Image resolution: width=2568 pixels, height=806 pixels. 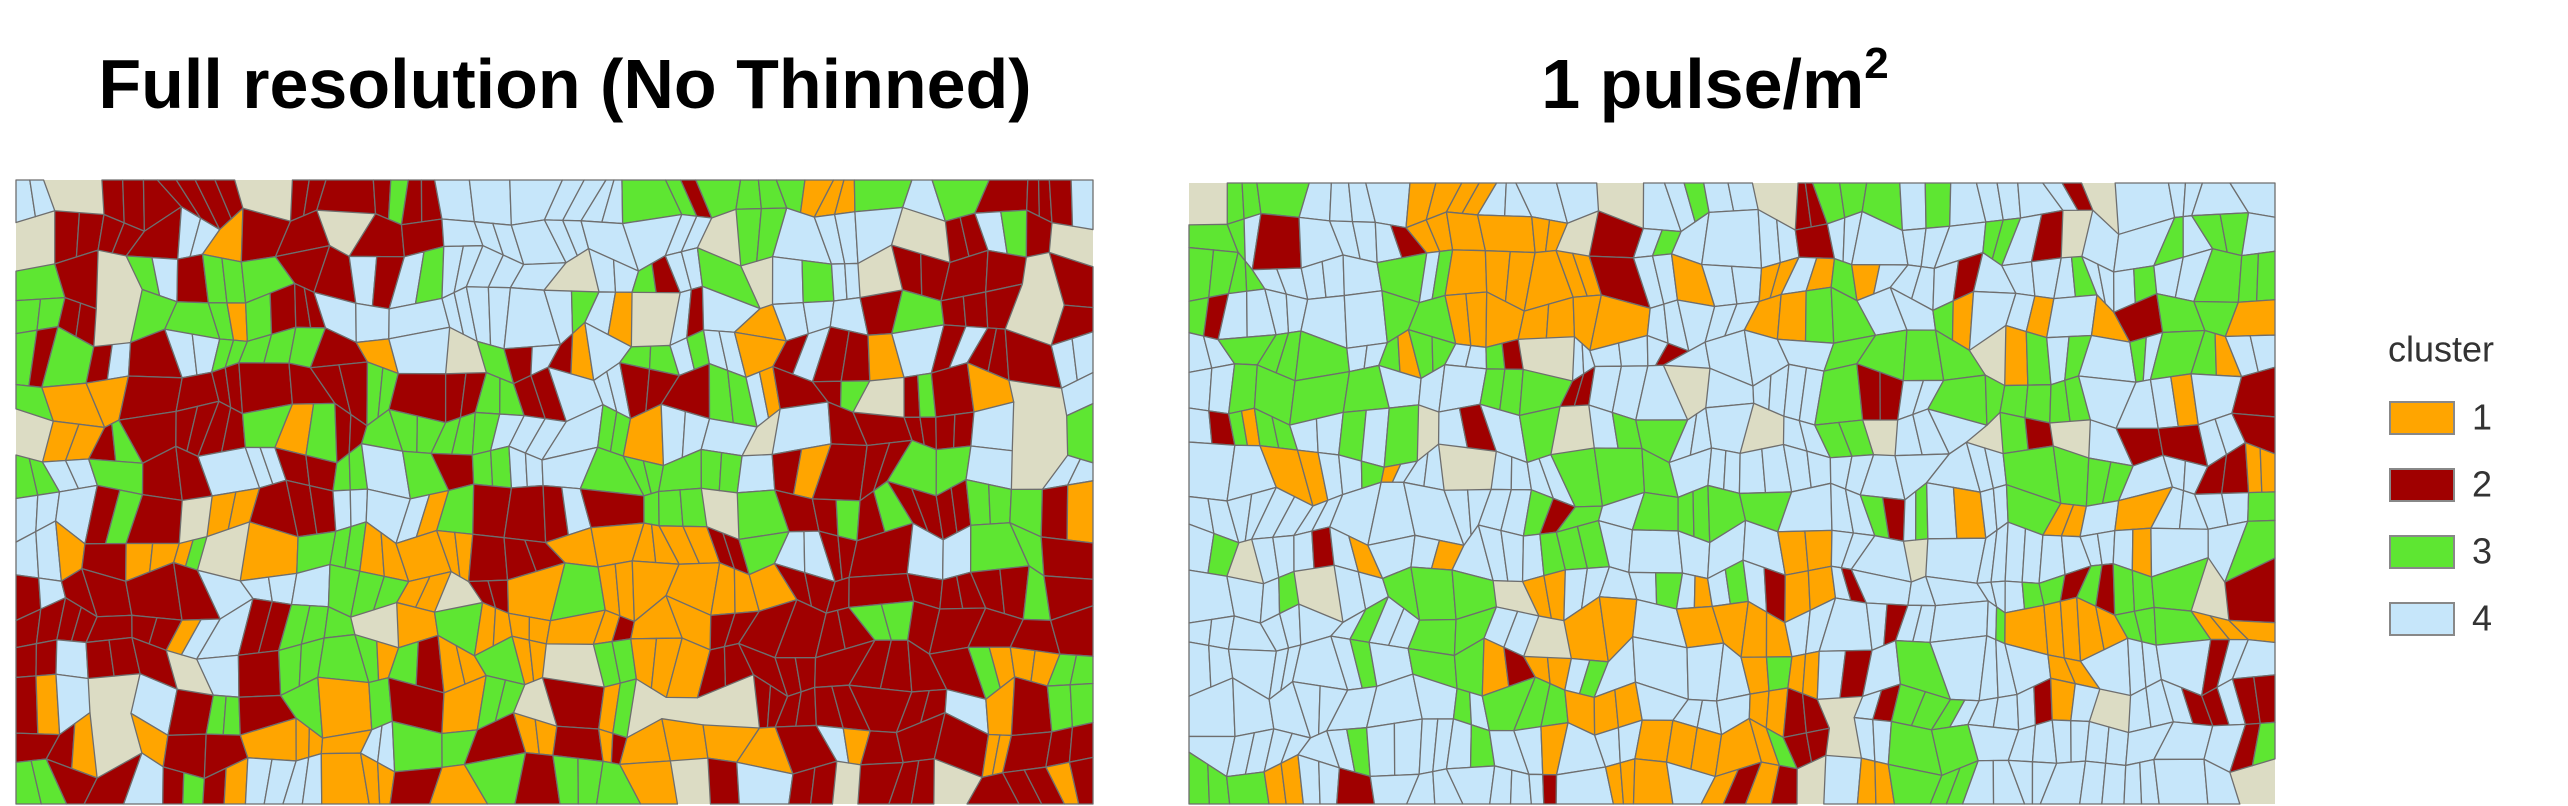 What do you see at coordinates (2482, 484) in the screenshot?
I see `legend-label: 2` at bounding box center [2482, 484].